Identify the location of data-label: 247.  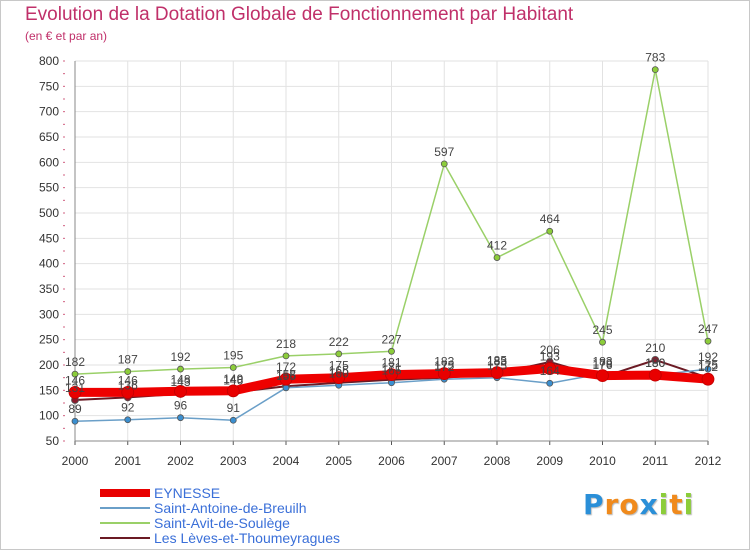
(708, 329).